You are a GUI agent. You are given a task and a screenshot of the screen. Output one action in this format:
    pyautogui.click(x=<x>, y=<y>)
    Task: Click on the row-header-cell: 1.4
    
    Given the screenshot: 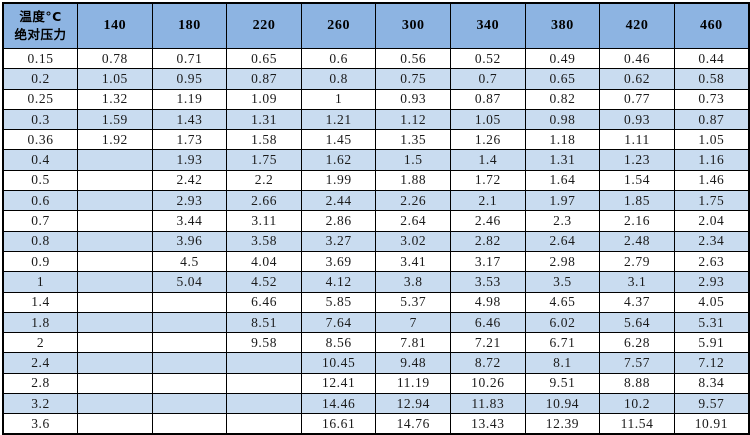 What is the action you would take?
    pyautogui.click(x=40, y=302)
    